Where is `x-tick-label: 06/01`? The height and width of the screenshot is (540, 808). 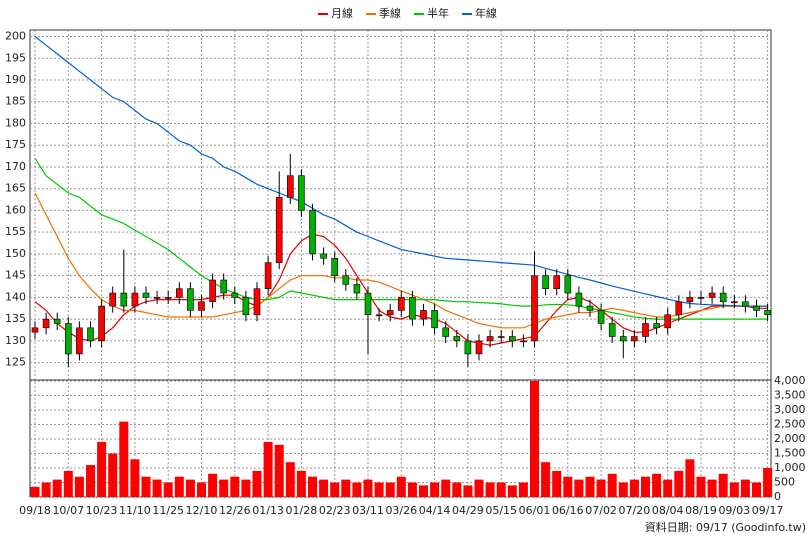 x-tick-label: 06/01 is located at coordinates (535, 510).